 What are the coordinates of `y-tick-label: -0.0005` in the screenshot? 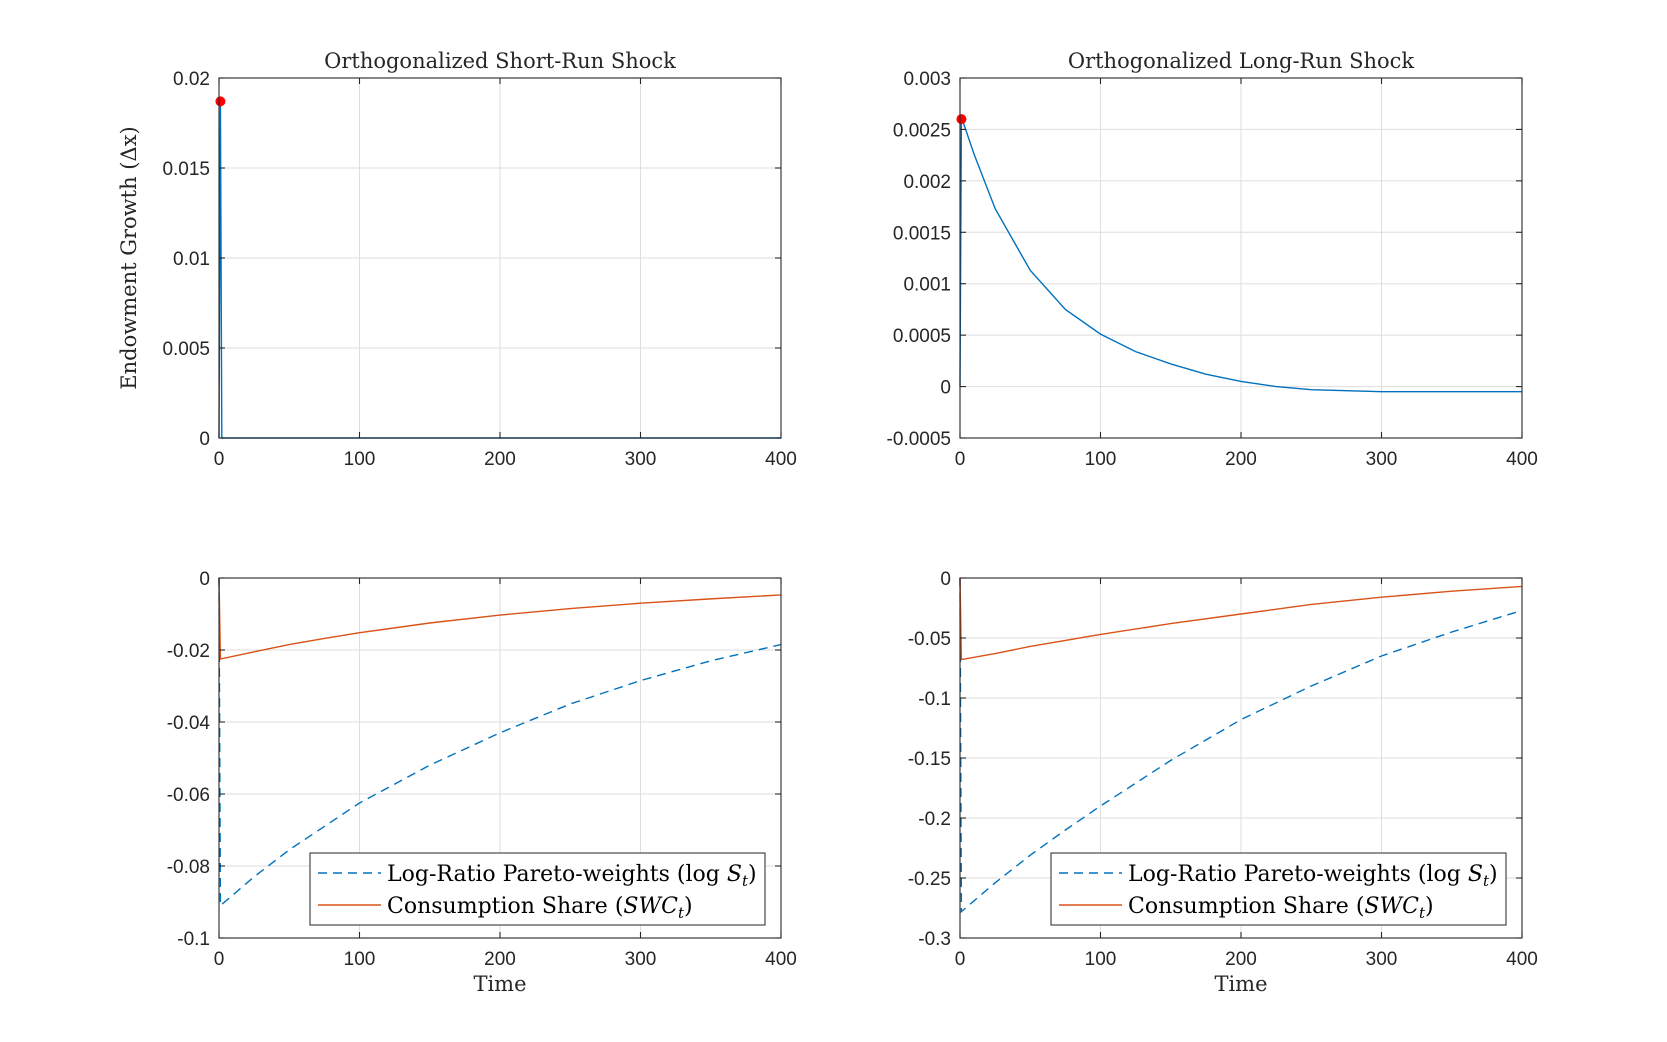 It's located at (919, 439).